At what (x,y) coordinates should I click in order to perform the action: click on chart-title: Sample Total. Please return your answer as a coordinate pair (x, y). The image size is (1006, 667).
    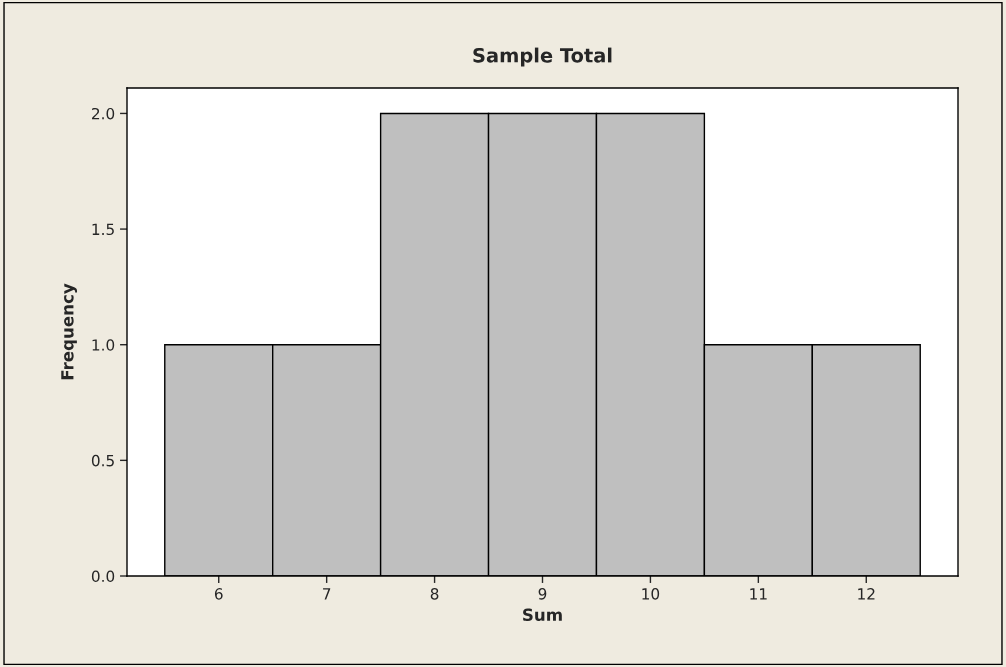
    Looking at the image, I should click on (542, 57).